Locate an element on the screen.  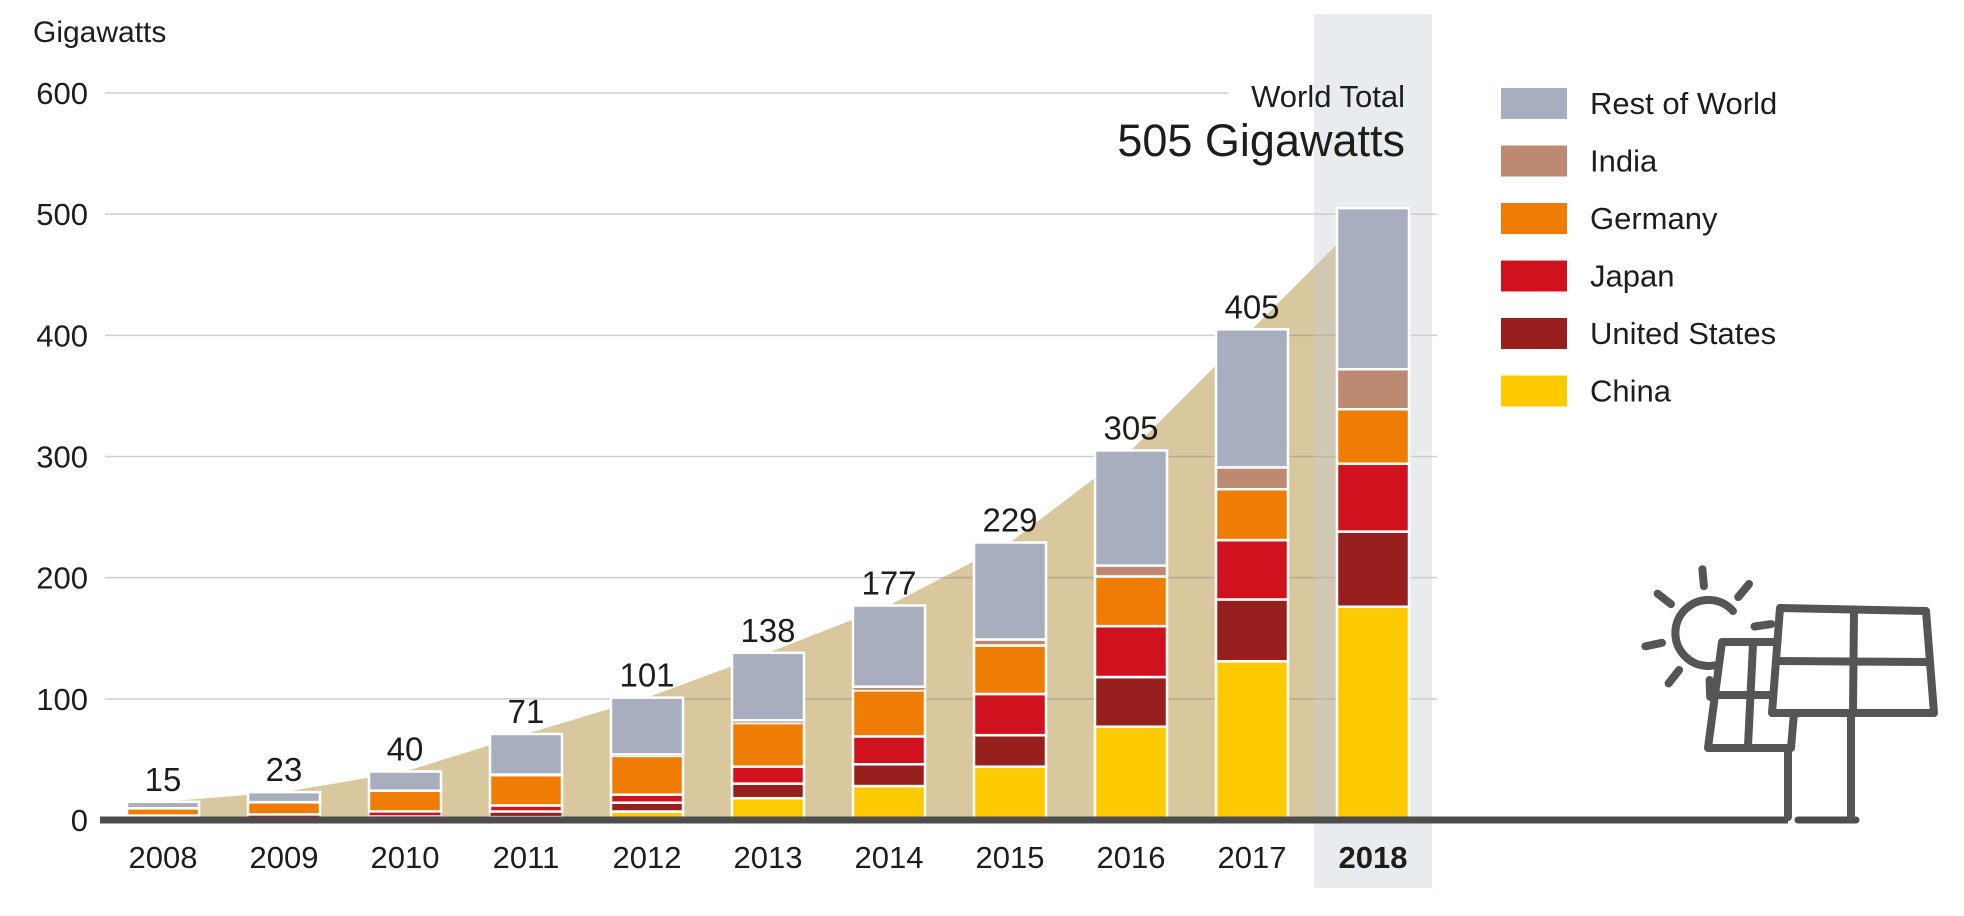
bar-segment-2012-germany is located at coordinates (647, 775).